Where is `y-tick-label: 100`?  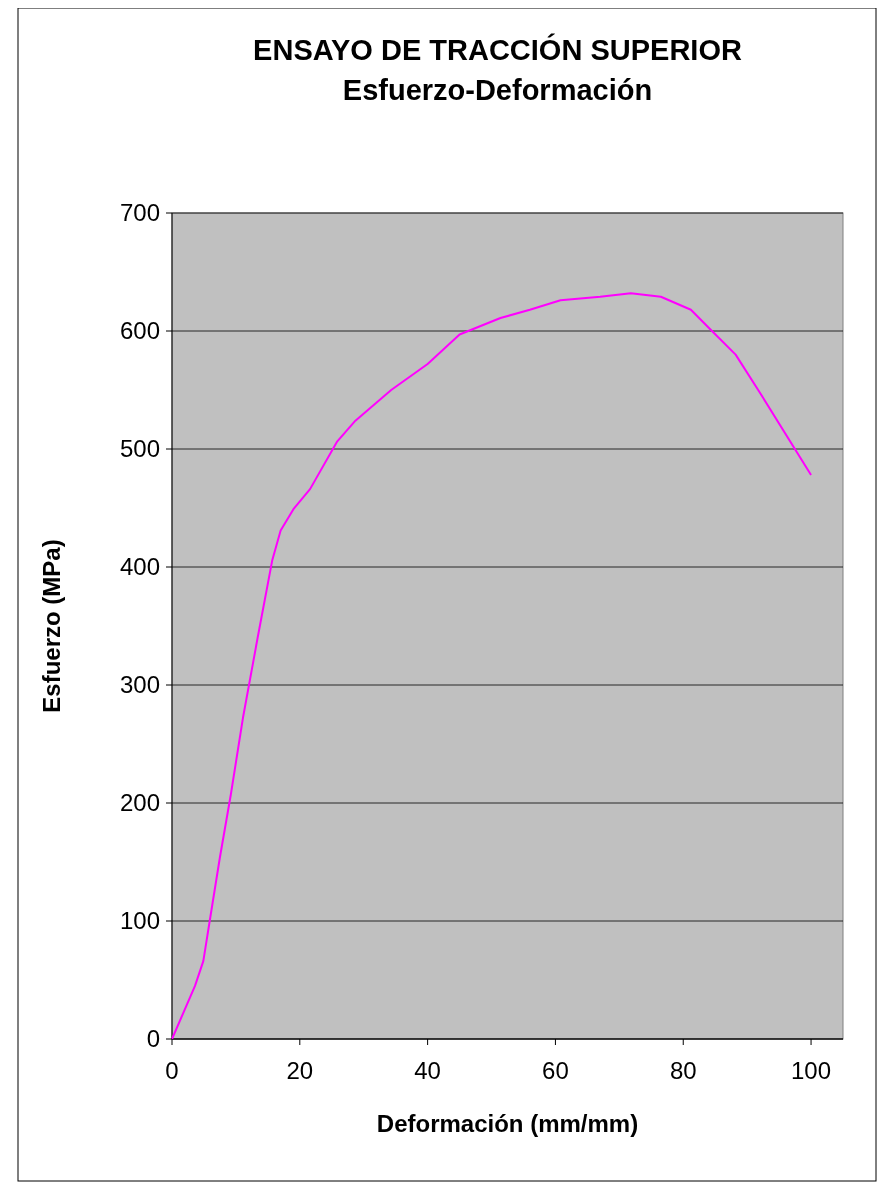 y-tick-label: 100 is located at coordinates (139, 921).